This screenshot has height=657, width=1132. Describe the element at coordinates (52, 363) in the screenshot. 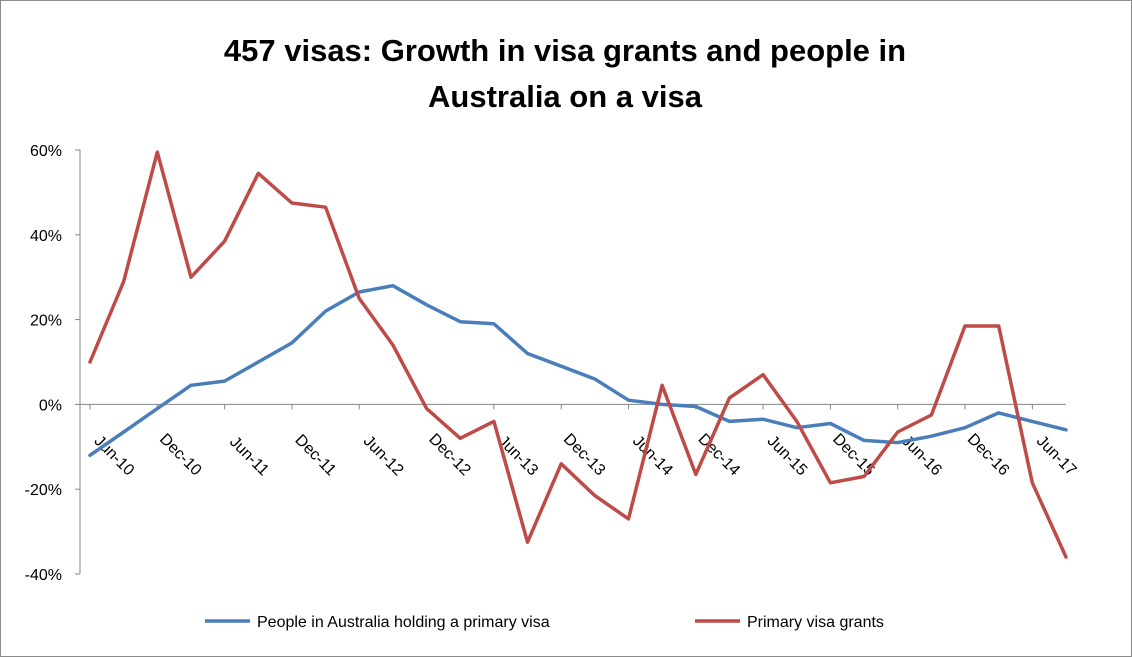

I see `y-tick-labels: -40% -20% 0% 20% 40% 60%` at that location.